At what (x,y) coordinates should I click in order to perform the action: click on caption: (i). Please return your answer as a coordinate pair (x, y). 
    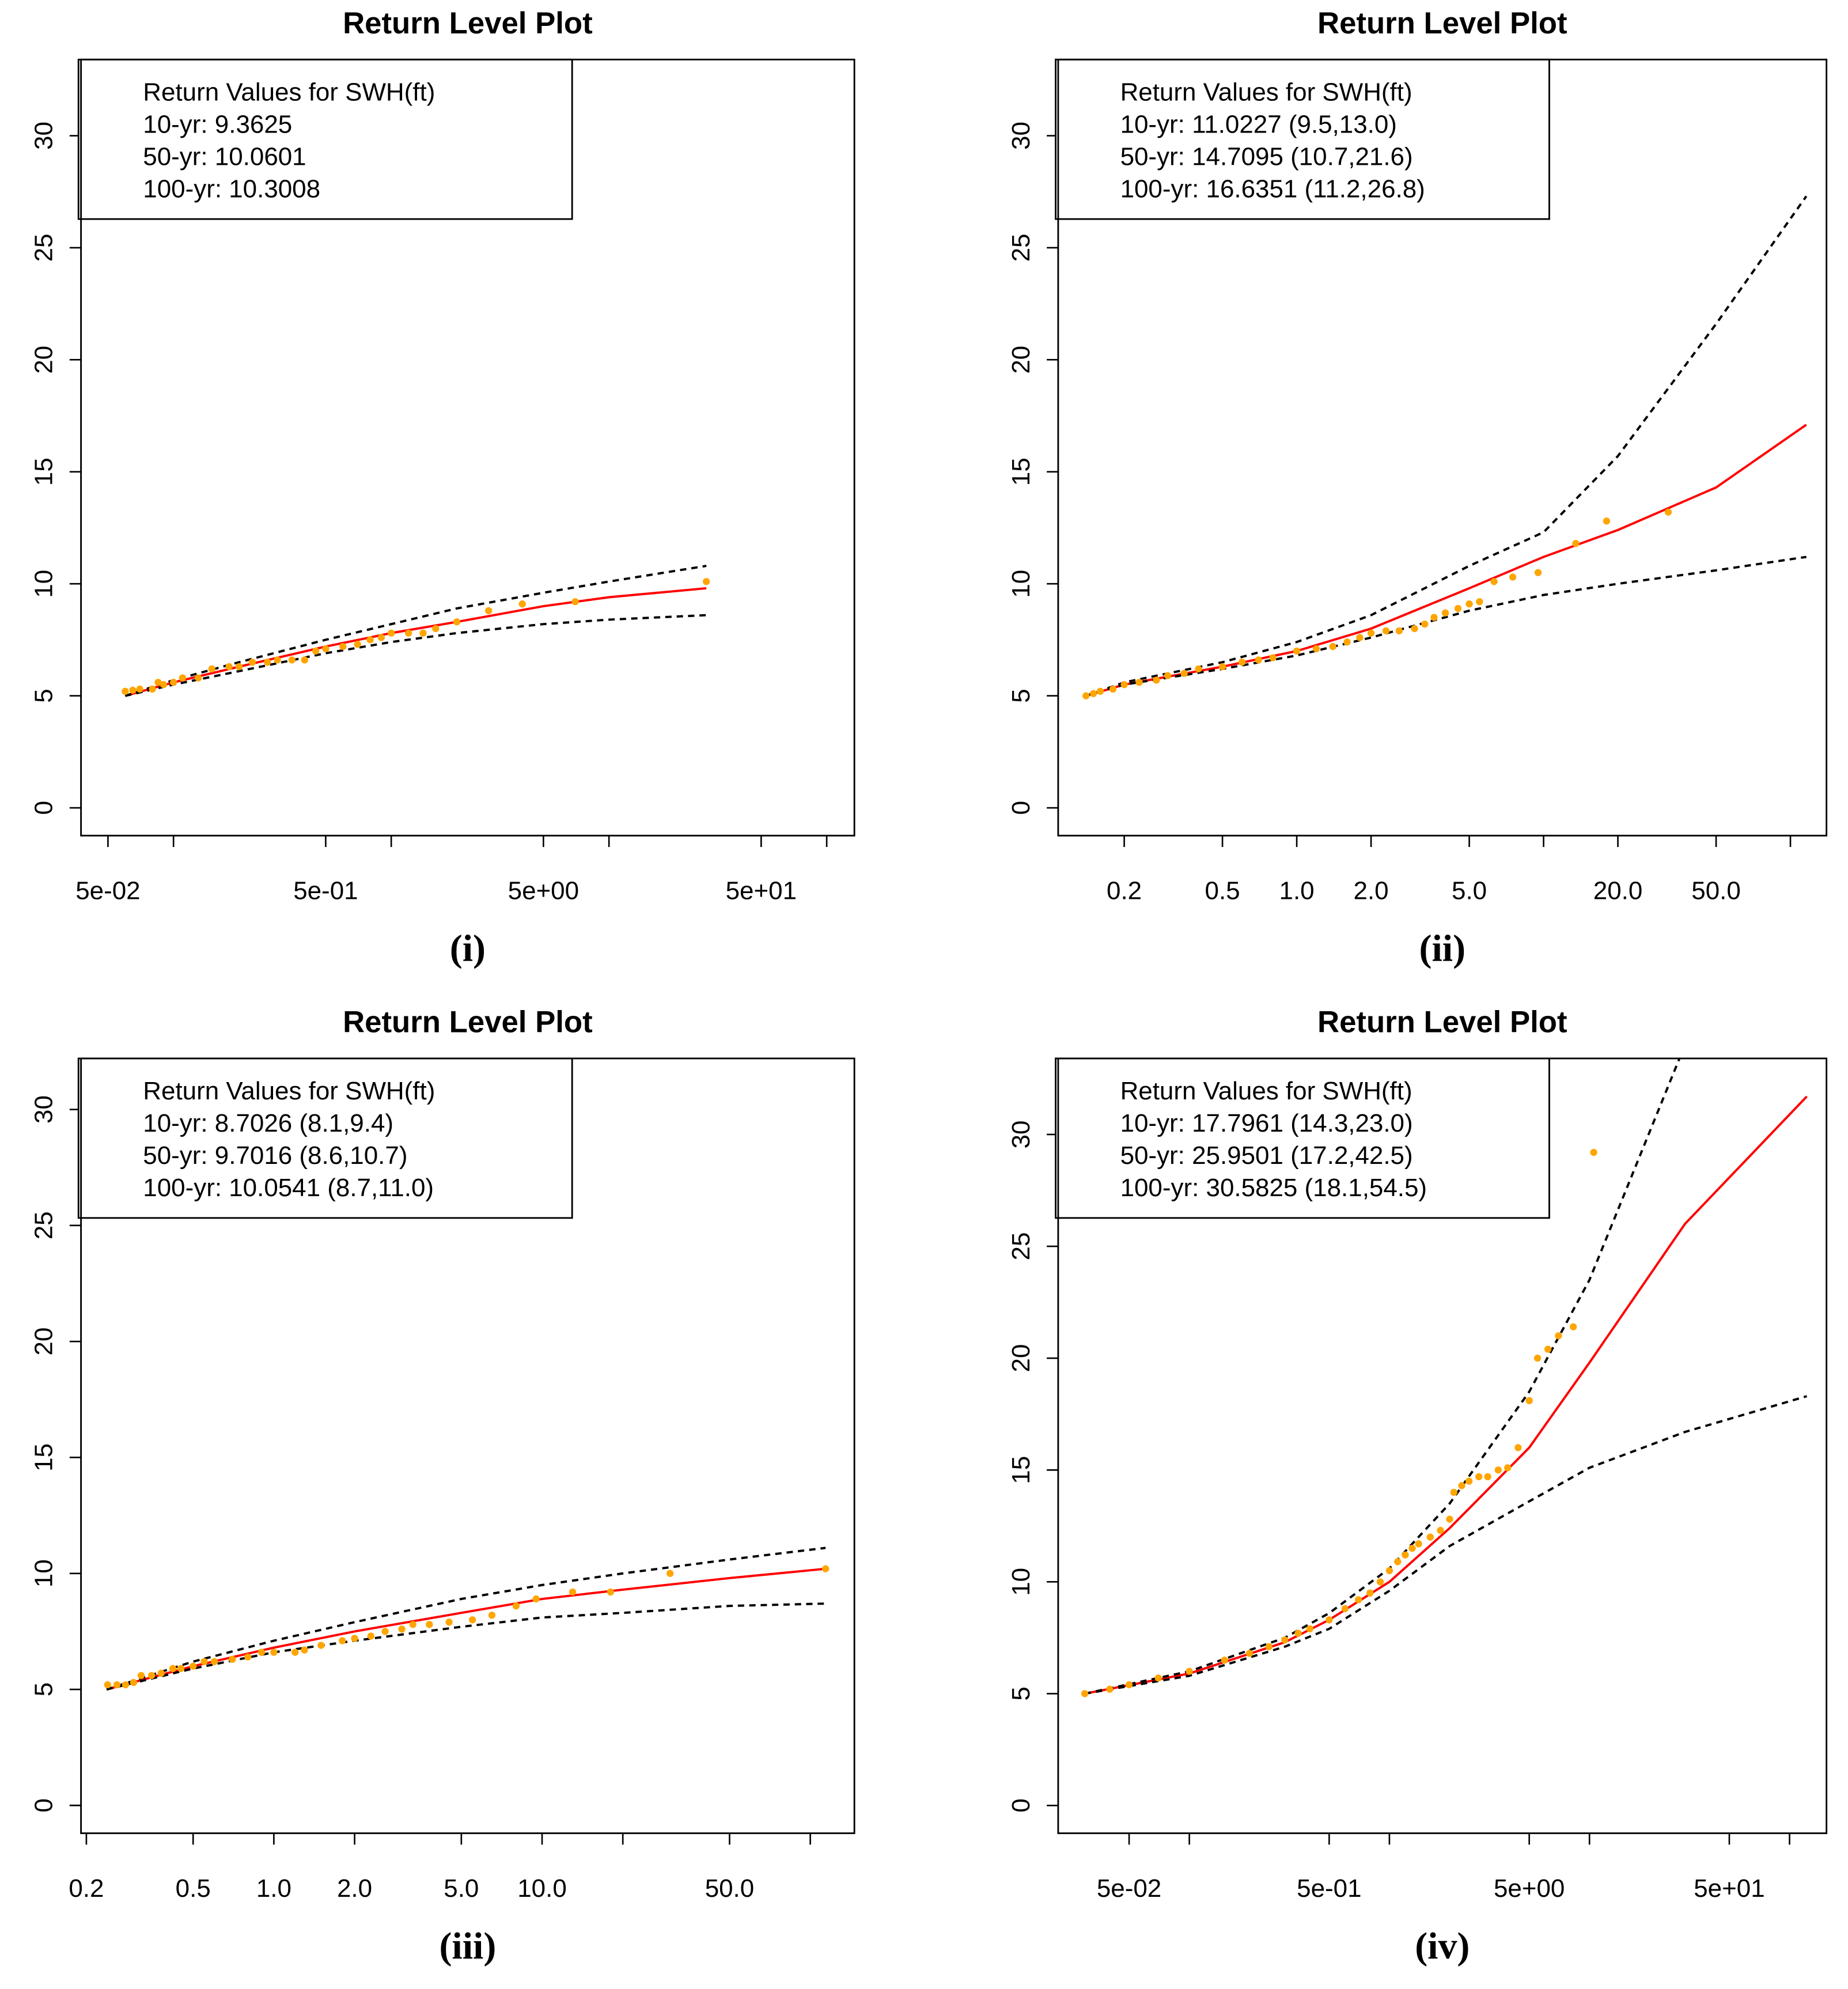
    Looking at the image, I should click on (468, 949).